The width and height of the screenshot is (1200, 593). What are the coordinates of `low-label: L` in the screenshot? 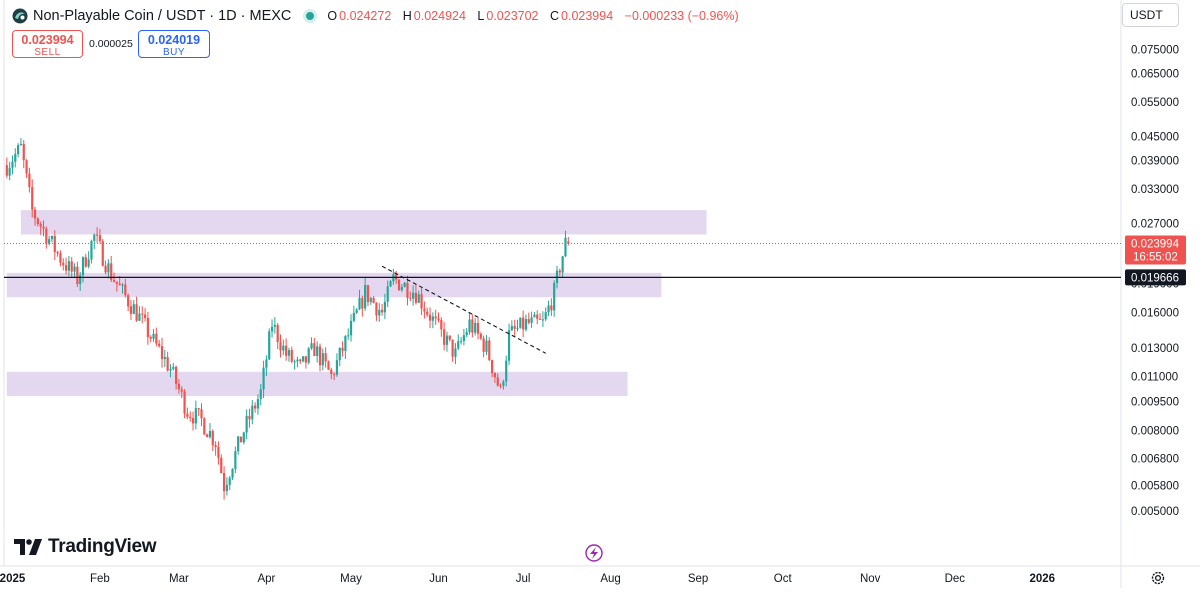 It's located at (481, 16).